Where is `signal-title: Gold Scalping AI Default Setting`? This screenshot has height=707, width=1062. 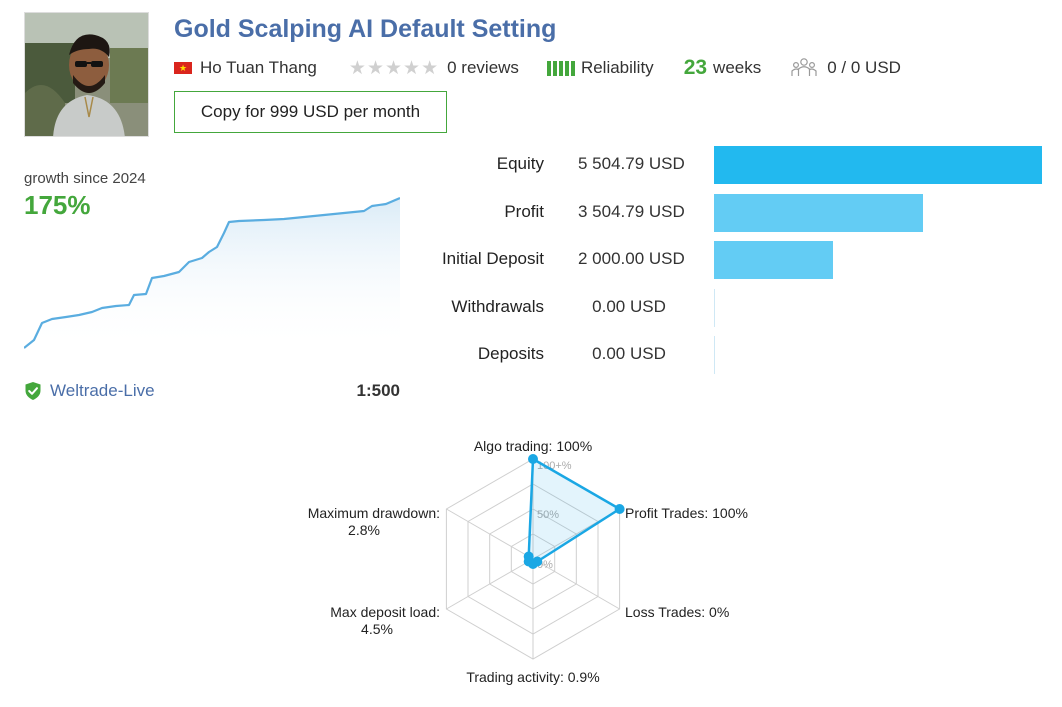 signal-title: Gold Scalping AI Default Setting is located at coordinates (365, 29).